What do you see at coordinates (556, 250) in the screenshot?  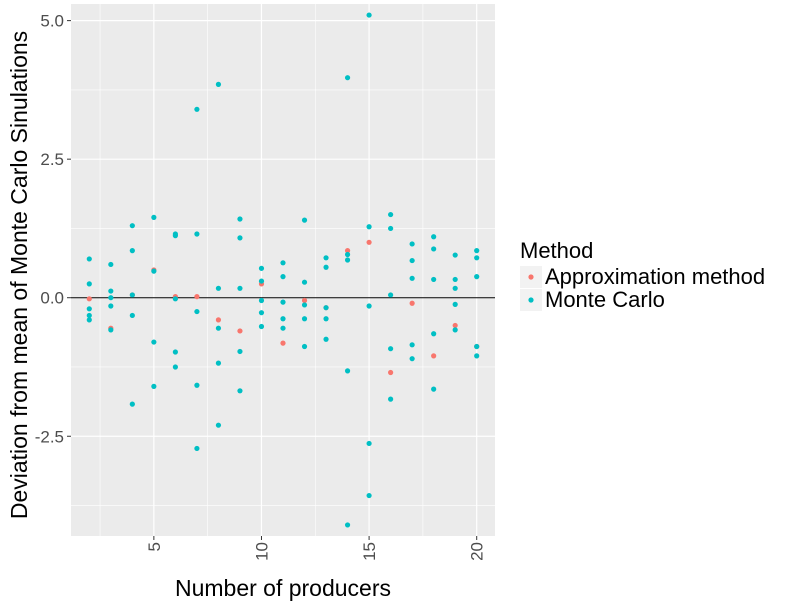 I see `legend-title: Method` at bounding box center [556, 250].